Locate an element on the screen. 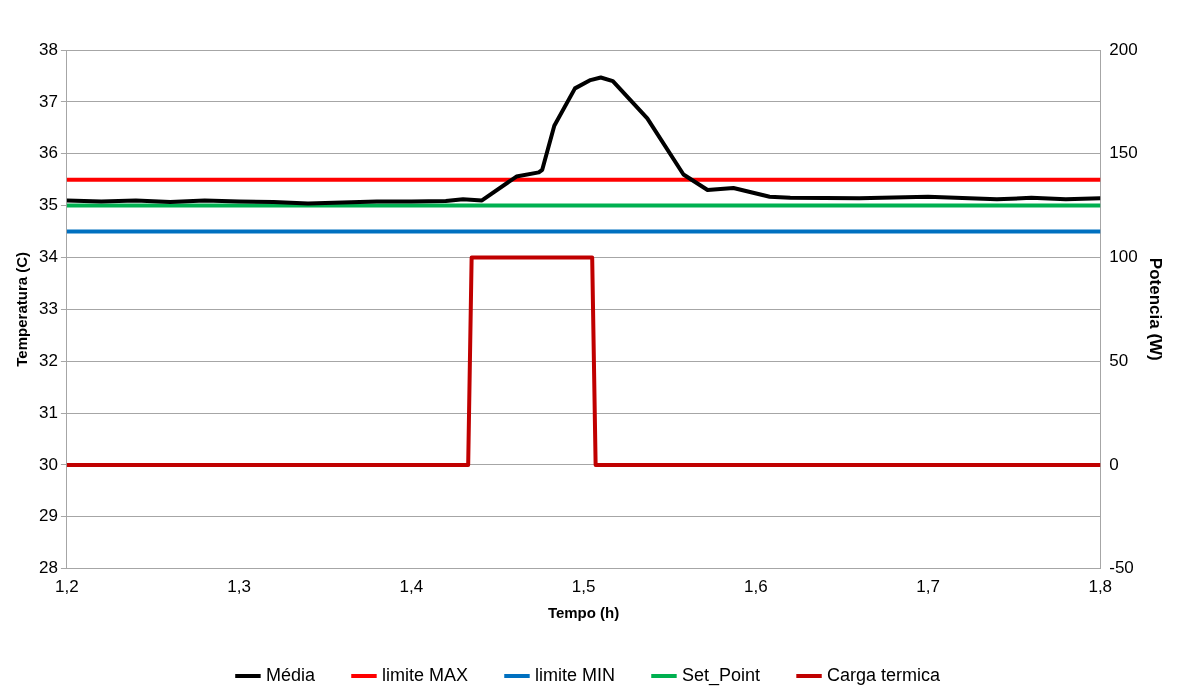 The image size is (1179, 700). legend-label: limite MAX is located at coordinates (424, 674).